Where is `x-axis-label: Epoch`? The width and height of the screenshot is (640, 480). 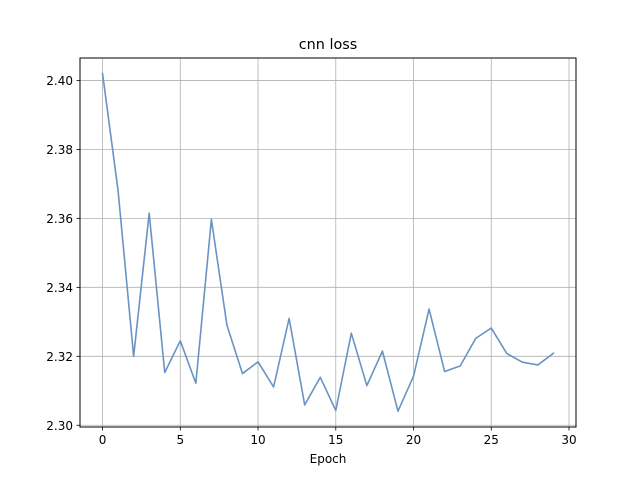 x-axis-label: Epoch is located at coordinates (328, 459).